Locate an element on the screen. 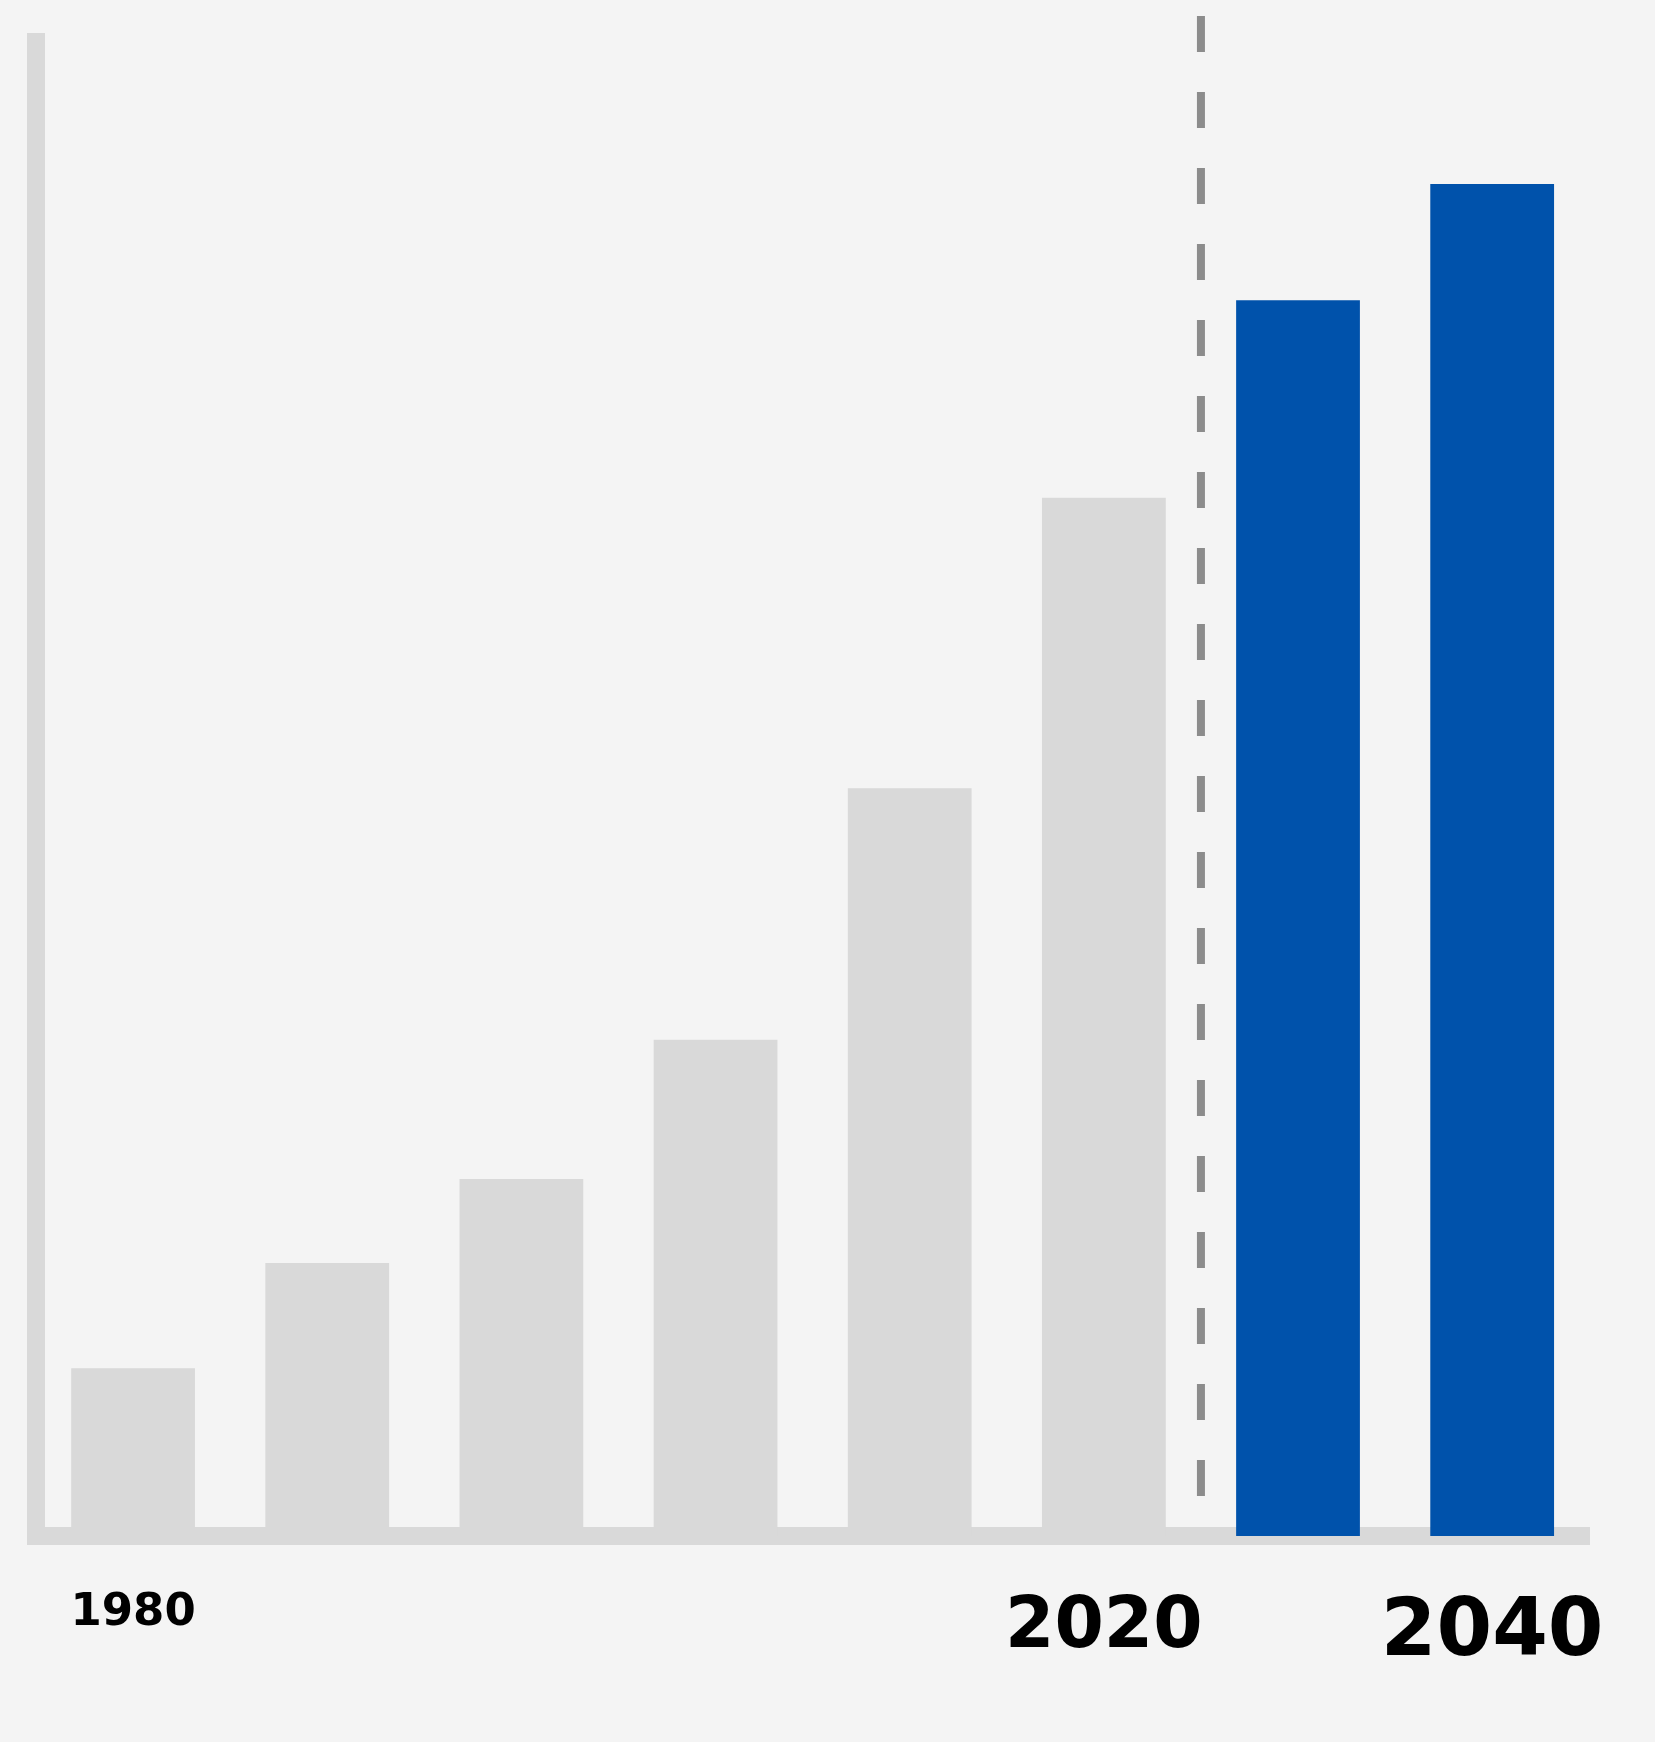  x-tick-label: 1980 is located at coordinates (133, 1609).